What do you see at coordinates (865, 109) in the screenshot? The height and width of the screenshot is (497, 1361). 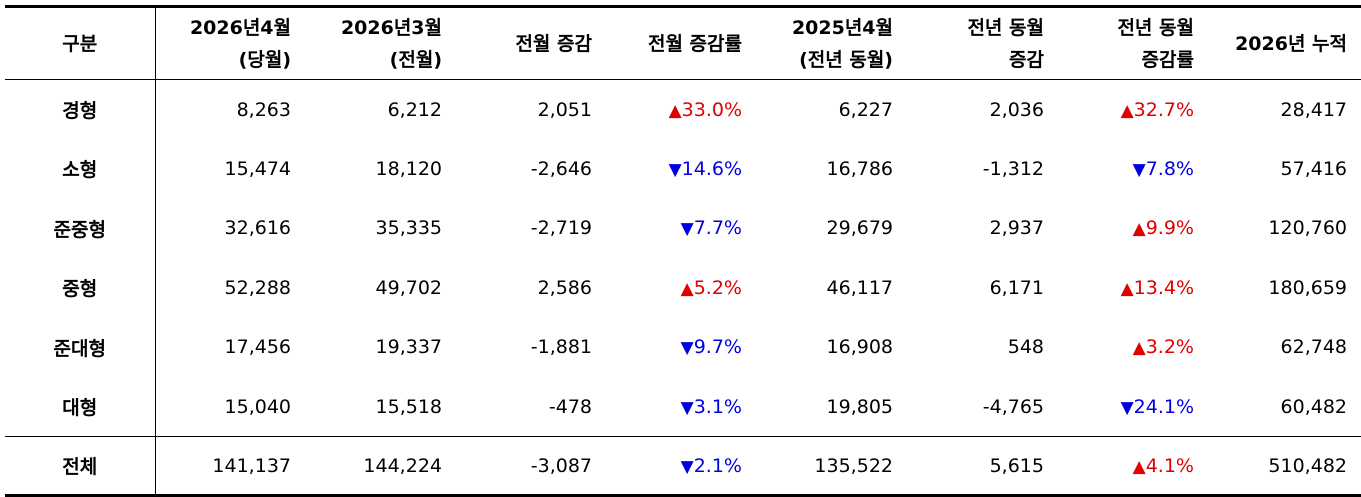 I see `last-year-month-cell: 6,227` at bounding box center [865, 109].